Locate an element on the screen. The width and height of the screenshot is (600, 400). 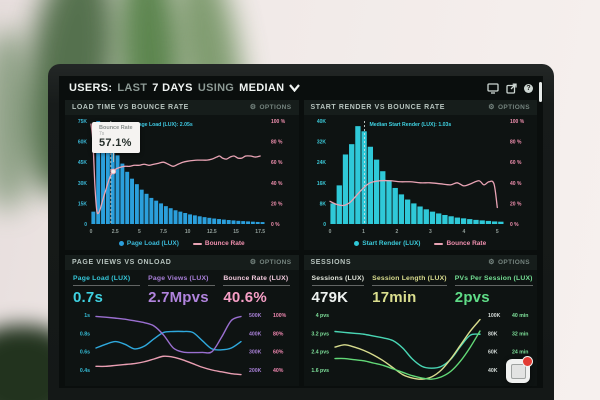
svg-text: 2.4 pvs is located at coordinates (320, 353).